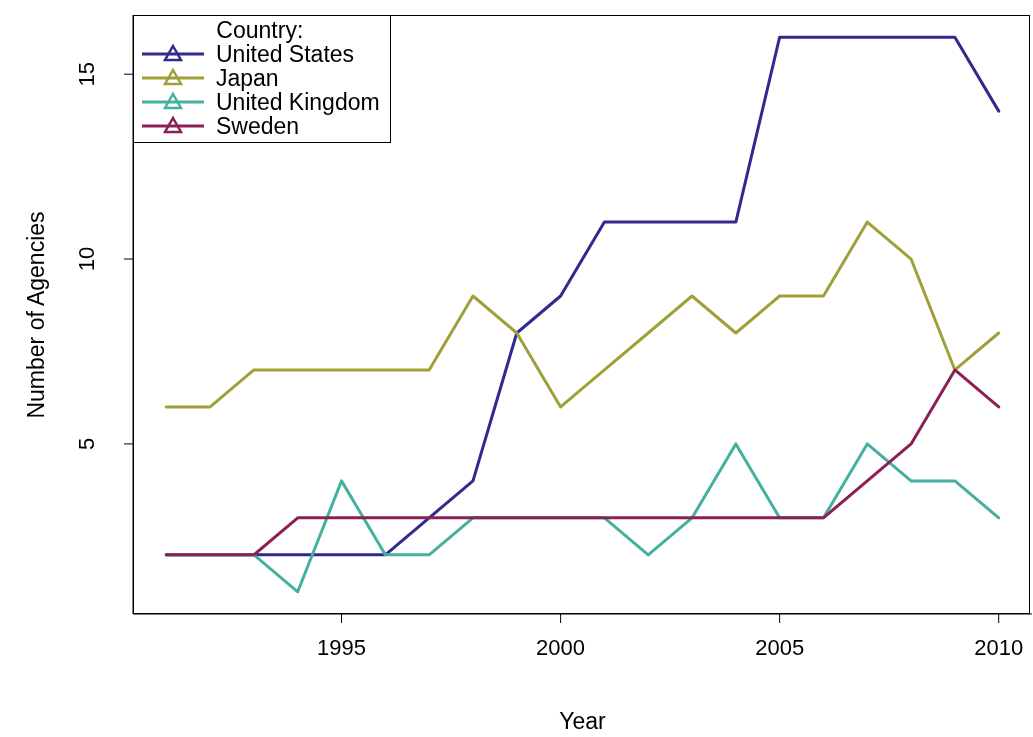  I want to click on y-tick-label: 10, so click(86, 259).